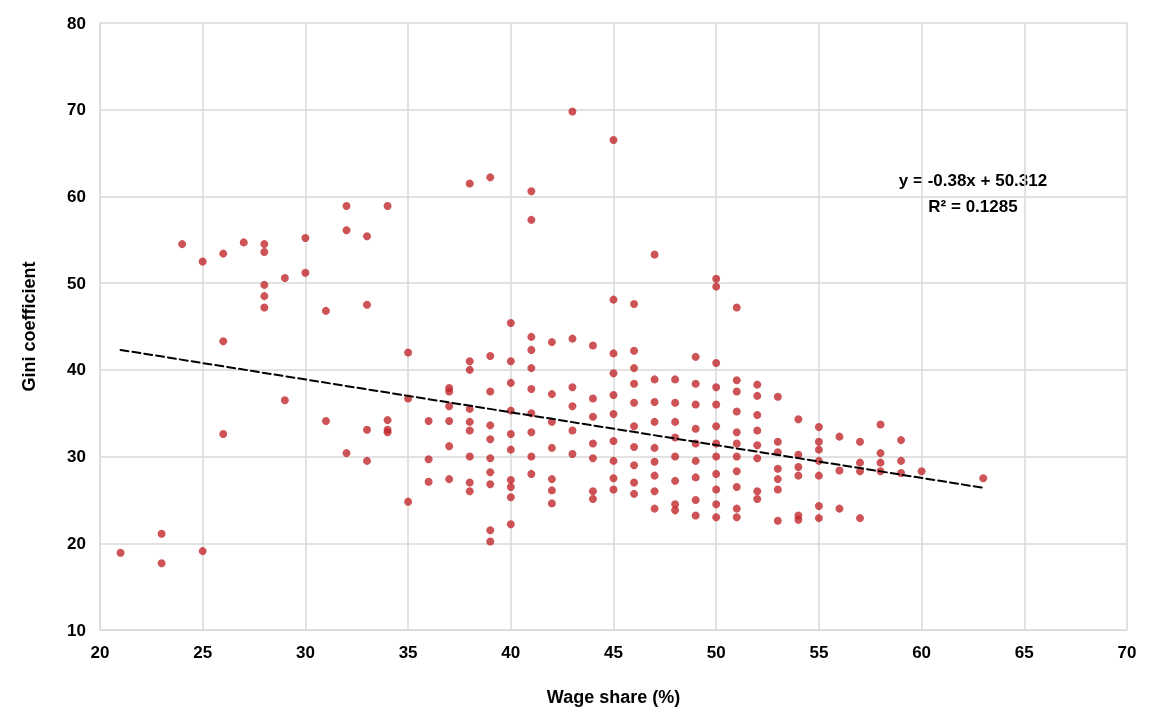  Describe the element at coordinates (76, 283) in the screenshot. I see `y-tick-label: 50` at that location.